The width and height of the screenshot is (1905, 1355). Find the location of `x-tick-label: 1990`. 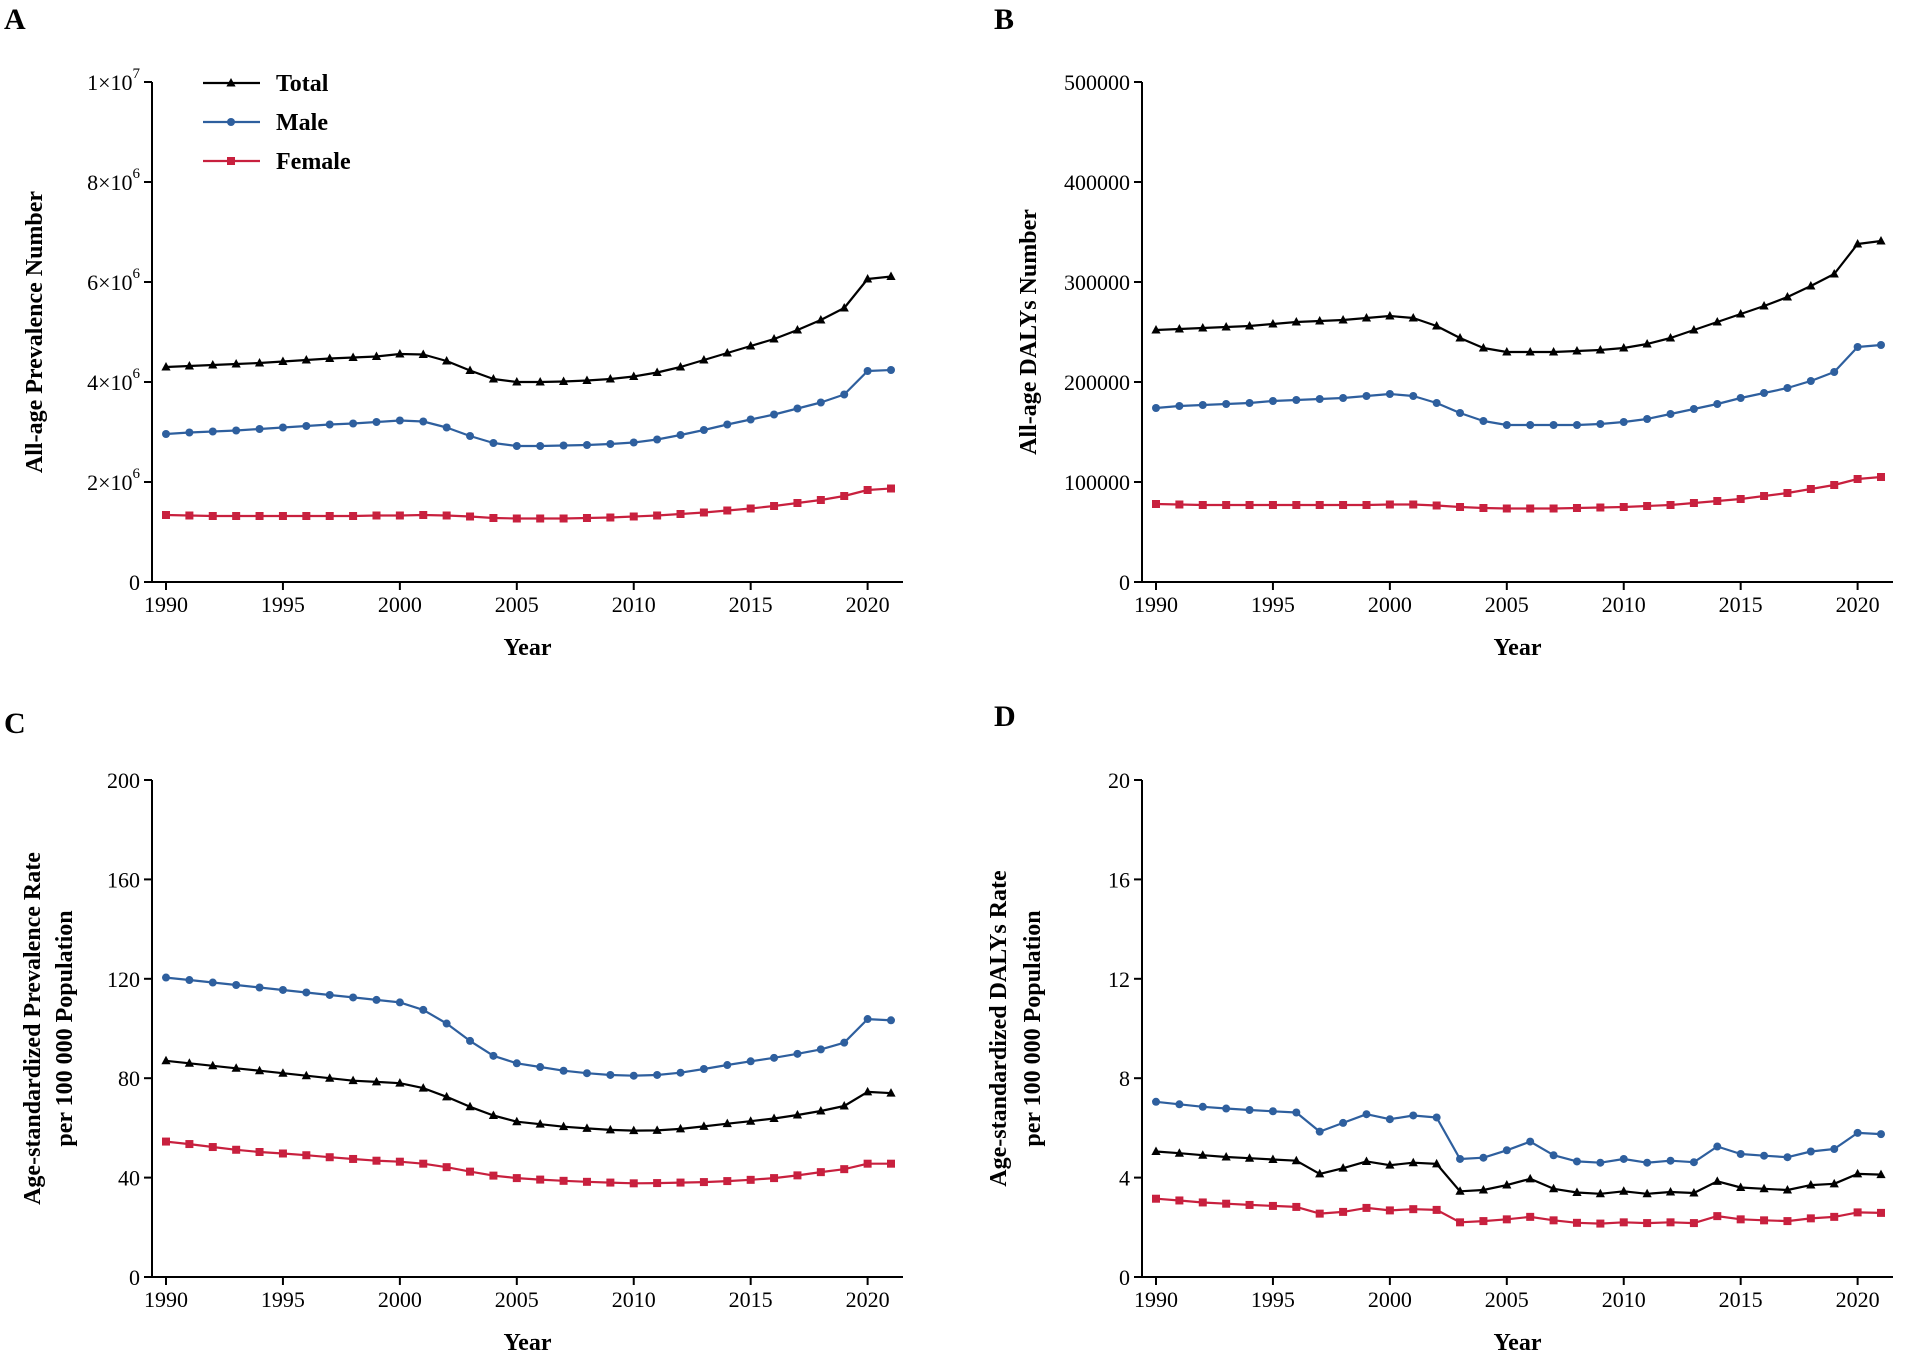

x-tick-label: 1990 is located at coordinates (1156, 1299).